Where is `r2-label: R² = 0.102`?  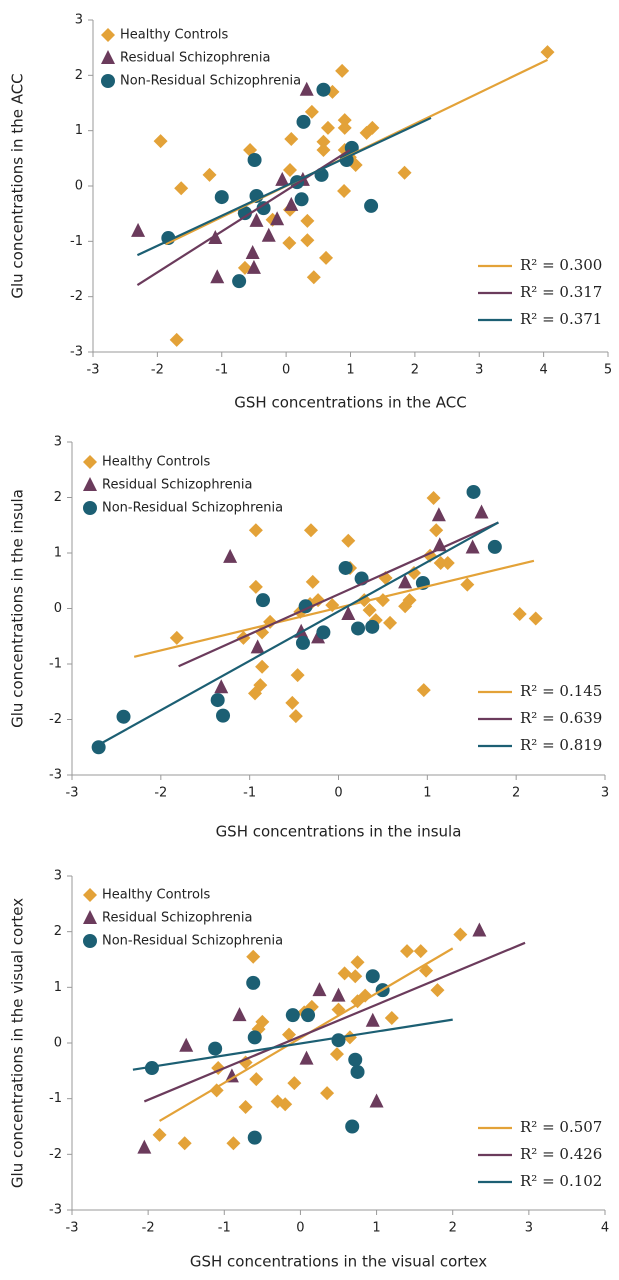 r2-label: R² = 0.102 is located at coordinates (561, 1181).